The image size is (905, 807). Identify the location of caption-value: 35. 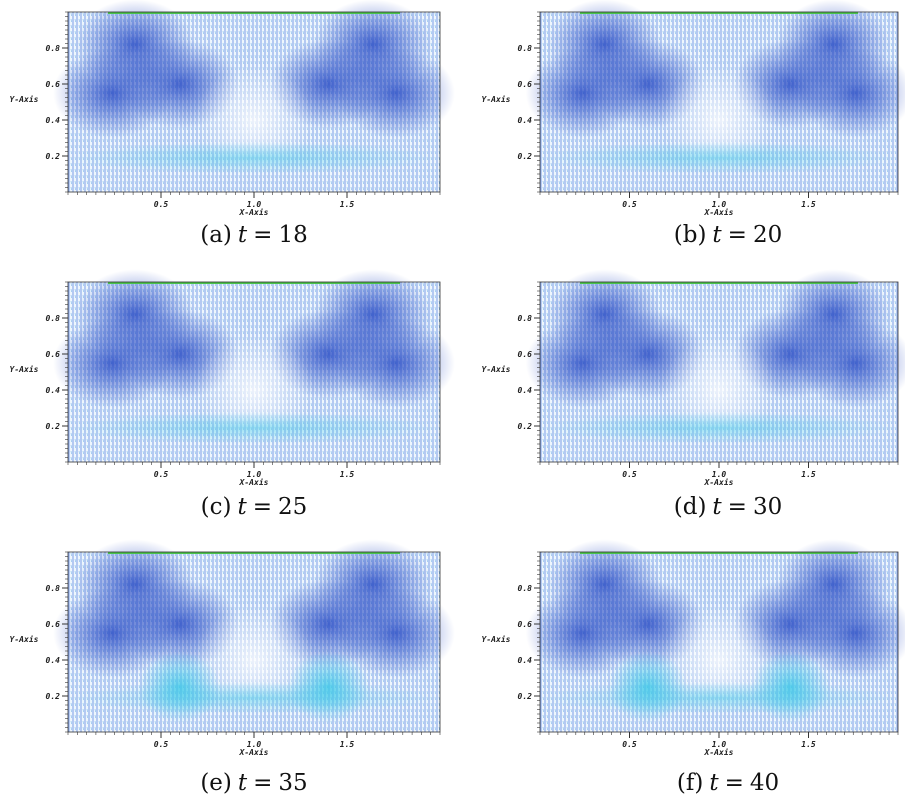
(292, 783).